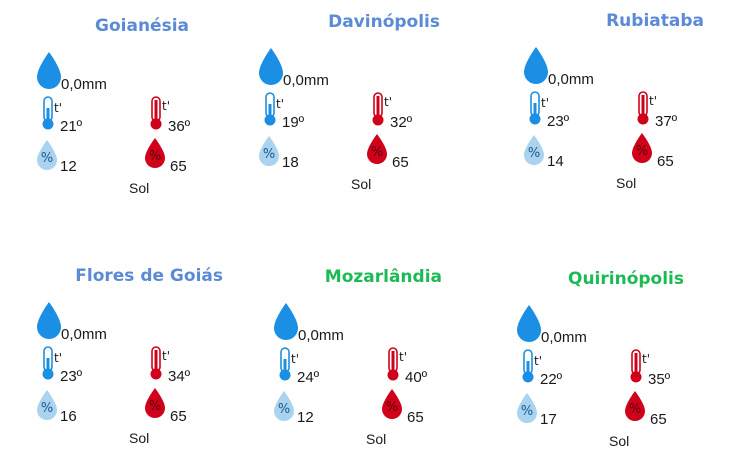 This screenshot has height=469, width=735. Describe the element at coordinates (308, 377) in the screenshot. I see `temp-min-value: 24º` at that location.